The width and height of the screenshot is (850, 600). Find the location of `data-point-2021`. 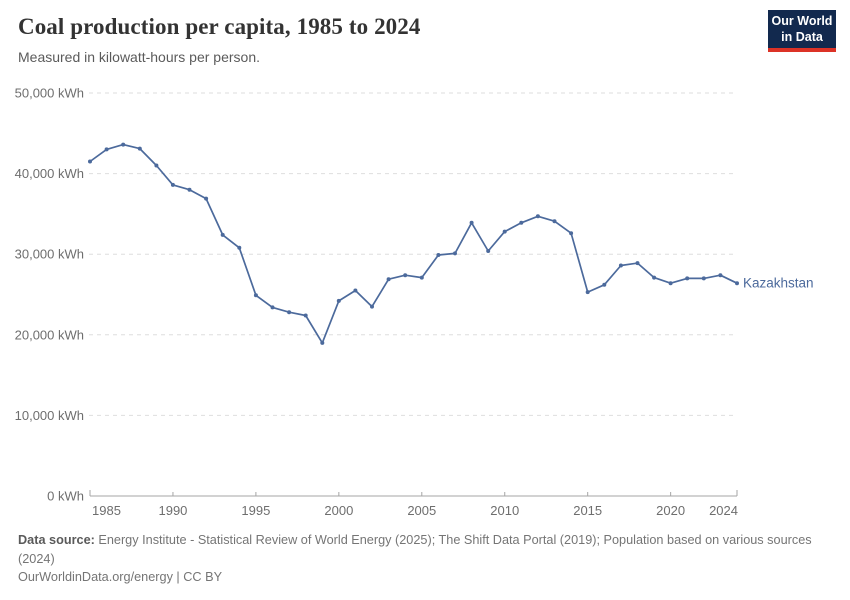

data-point-2021 is located at coordinates (687, 278).